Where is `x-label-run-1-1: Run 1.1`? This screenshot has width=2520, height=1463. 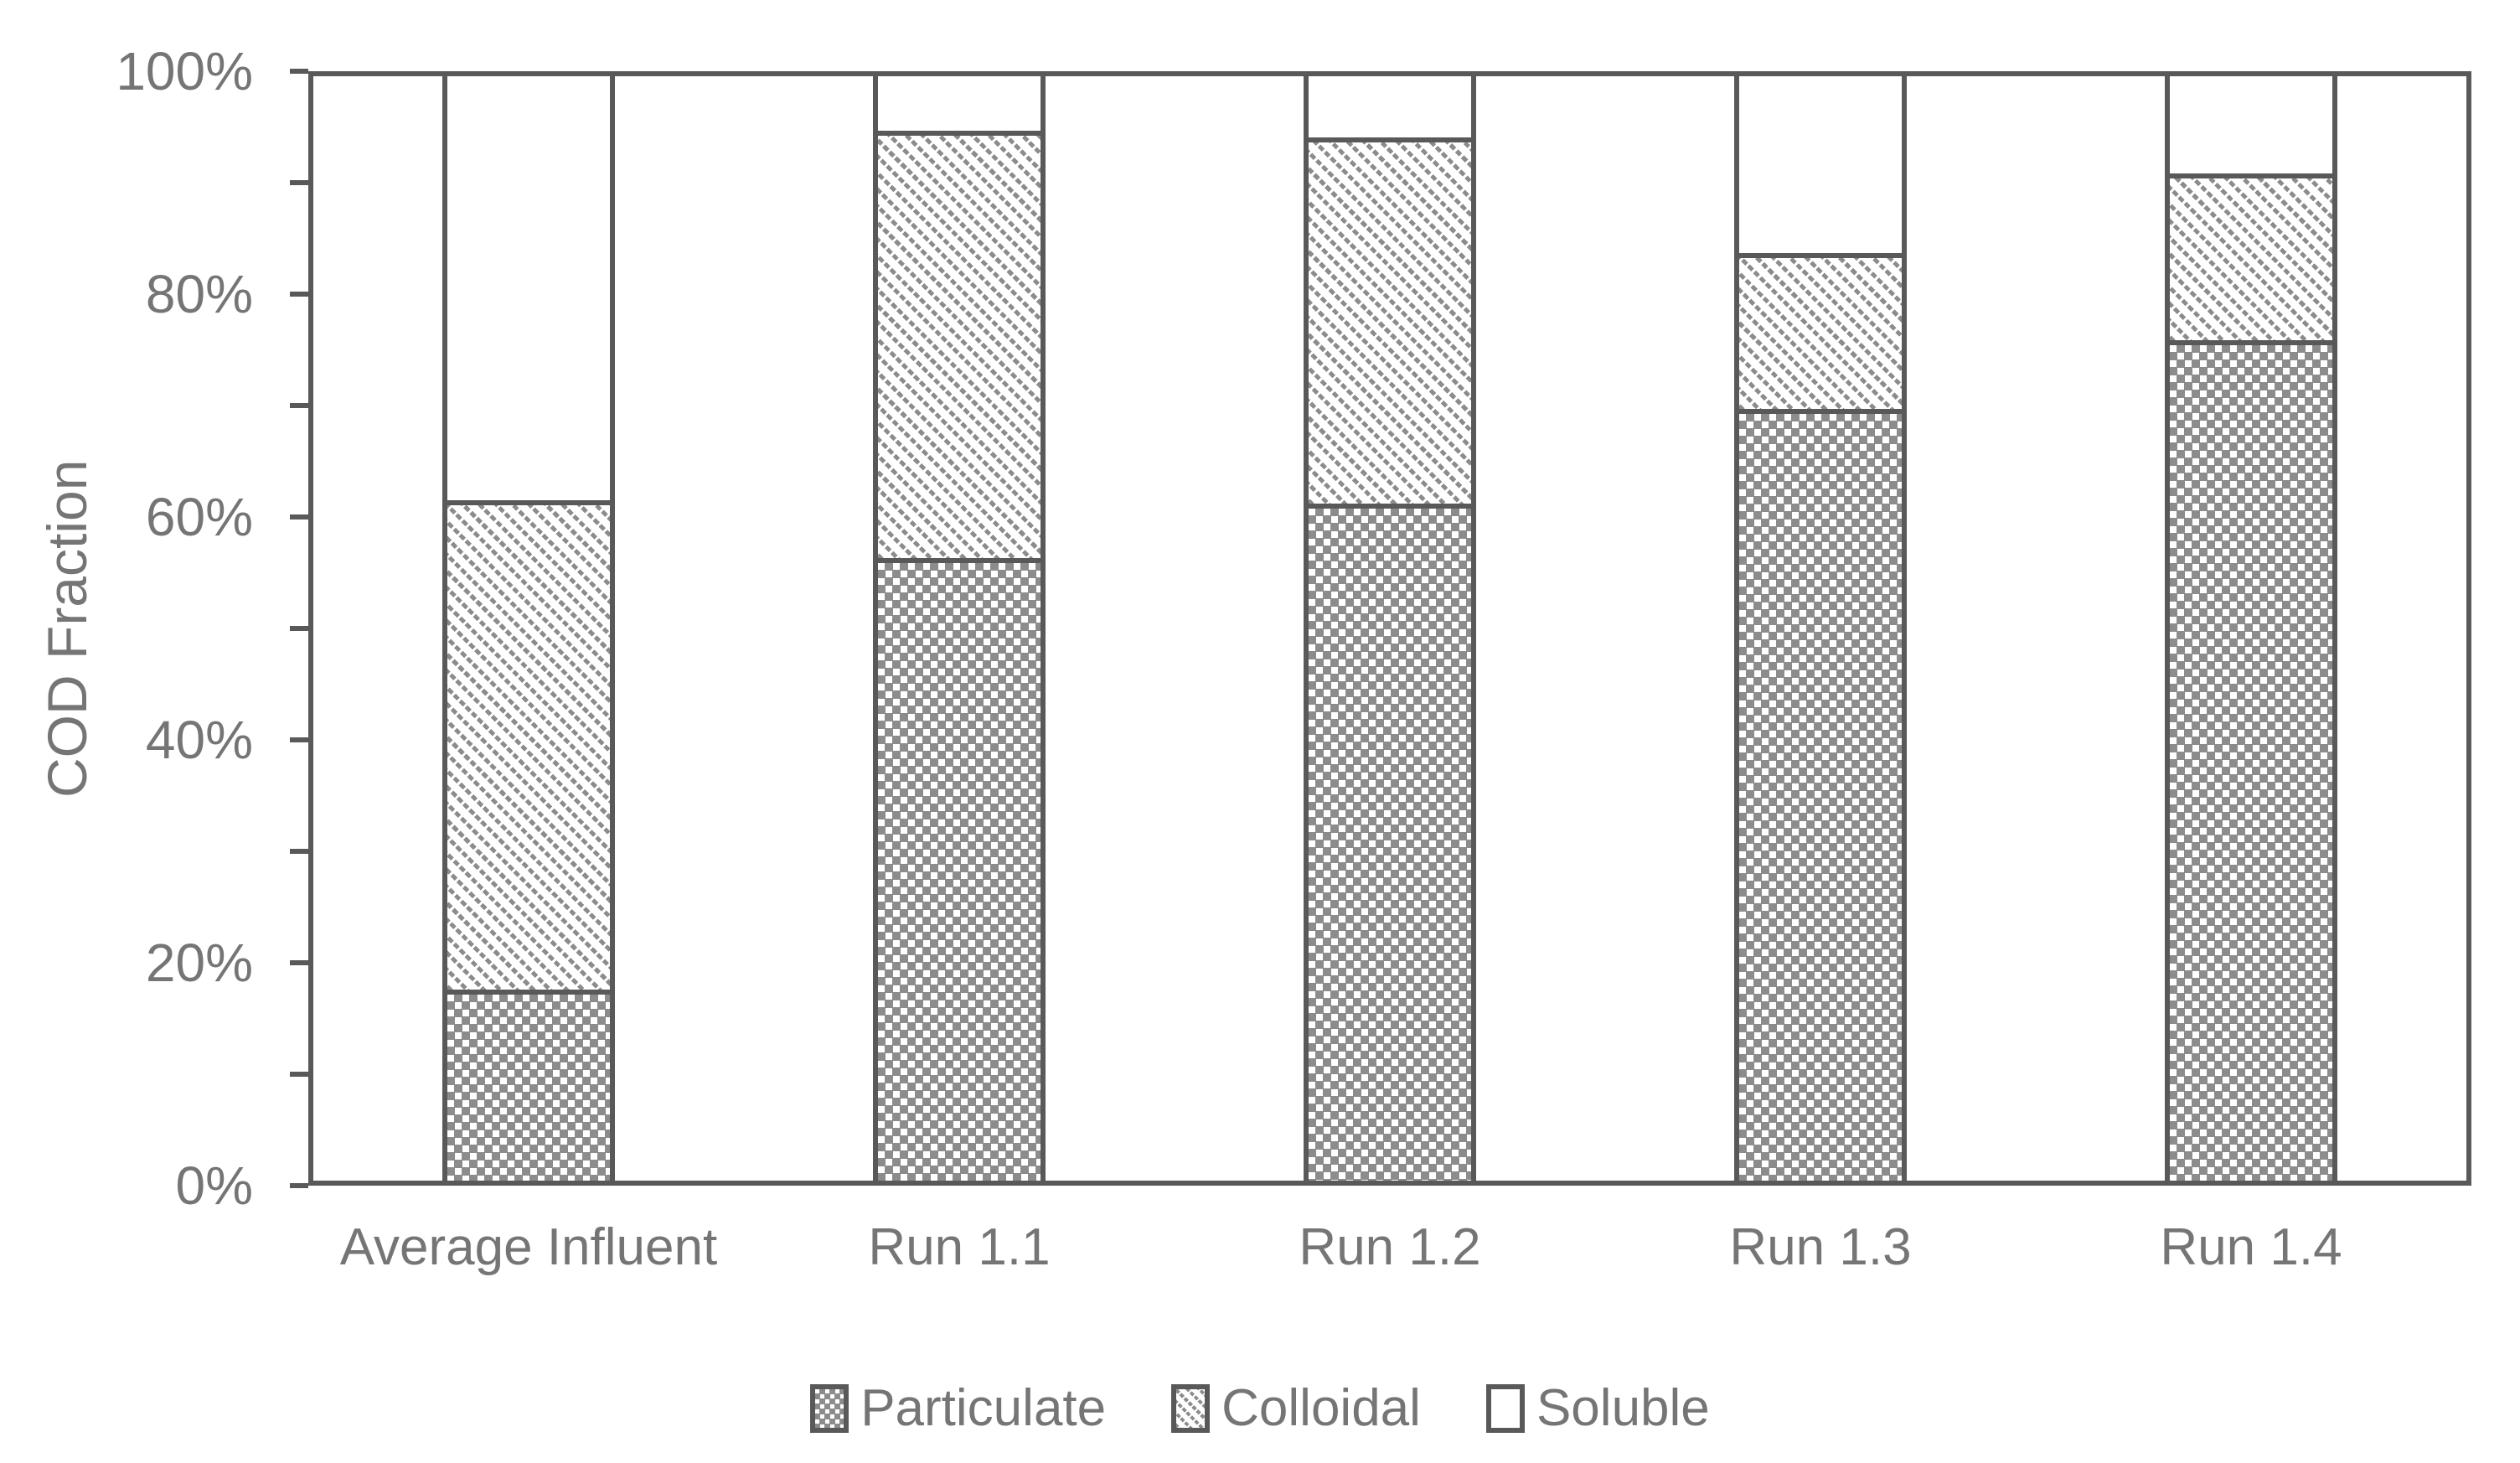 x-label-run-1-1: Run 1.1 is located at coordinates (959, 1247).